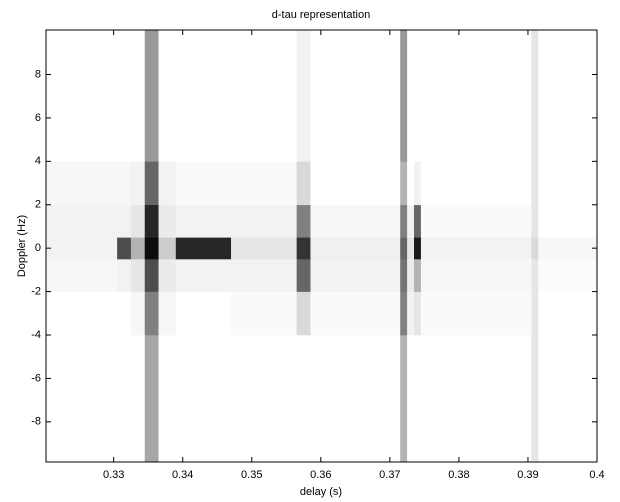 The width and height of the screenshot is (620, 502). What do you see at coordinates (36, 335) in the screenshot?
I see `y-tick-label: -4` at bounding box center [36, 335].